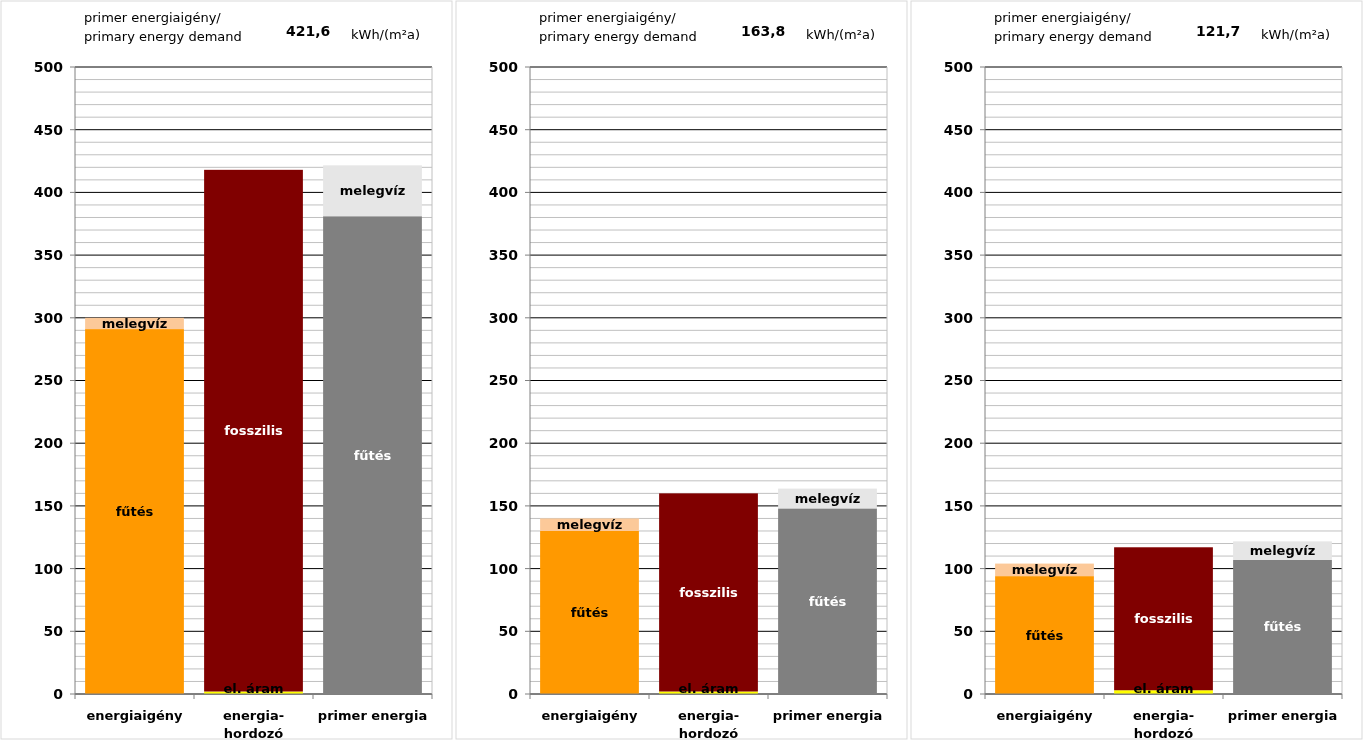  I want to click on chart-subtitle: 421,6, so click(308, 31).